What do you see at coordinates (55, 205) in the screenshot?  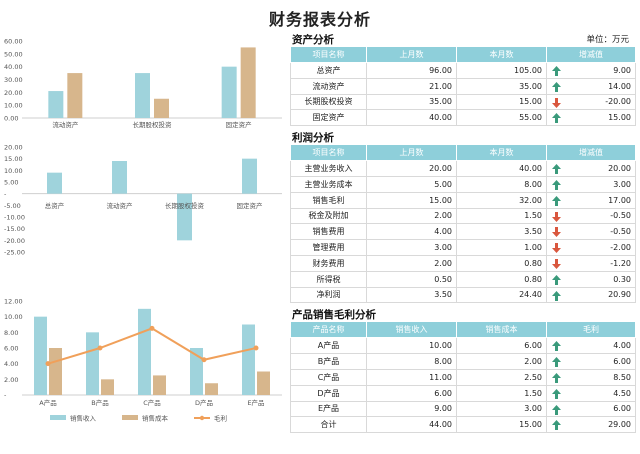 I see `x-tick-label: 总资产` at bounding box center [55, 205].